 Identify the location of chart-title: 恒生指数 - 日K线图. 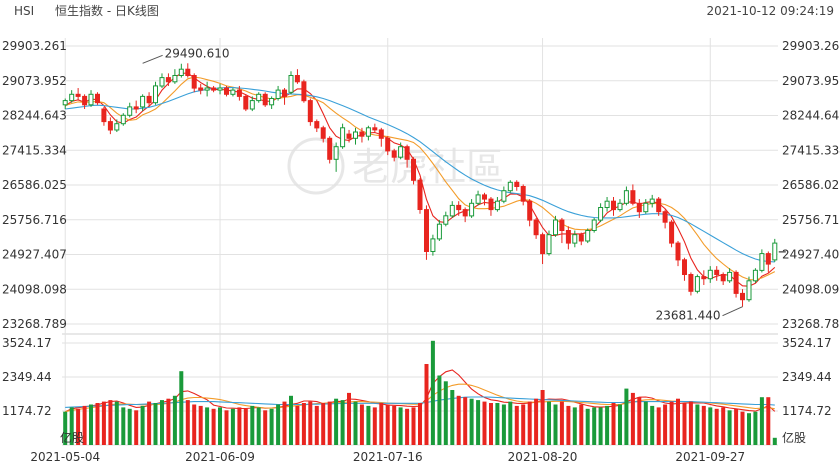
(107, 10).